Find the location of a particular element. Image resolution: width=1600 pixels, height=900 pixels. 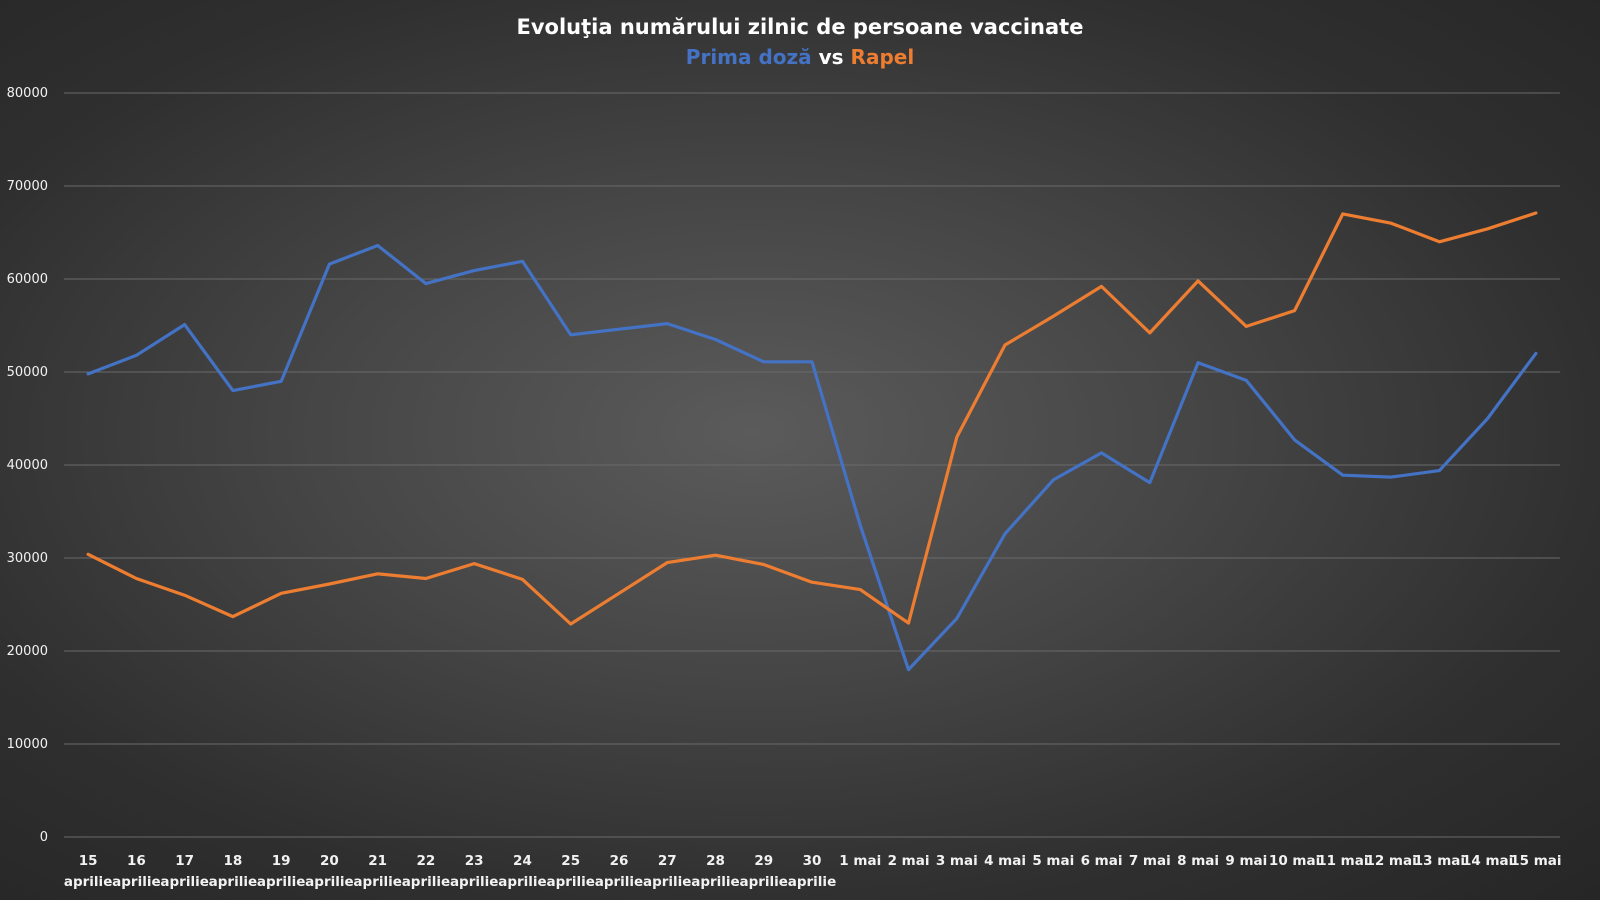

x-tick-label: 27 aprilie is located at coordinates (667, 871).